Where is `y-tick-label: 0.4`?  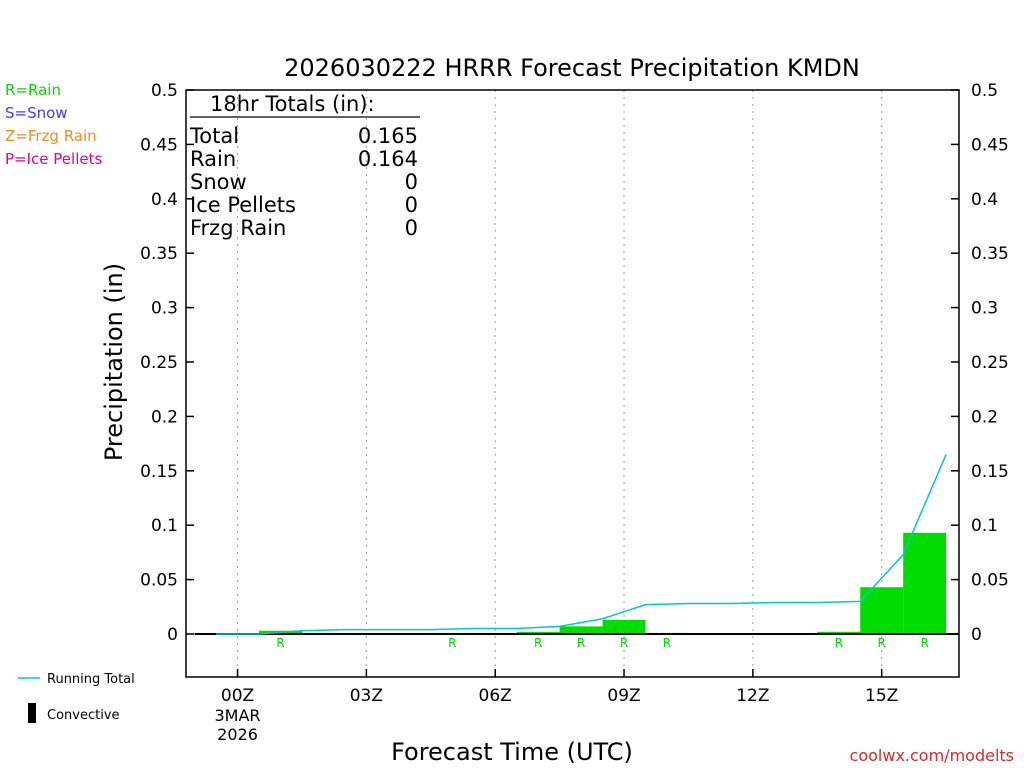
y-tick-label: 0.4 is located at coordinates (164, 200).